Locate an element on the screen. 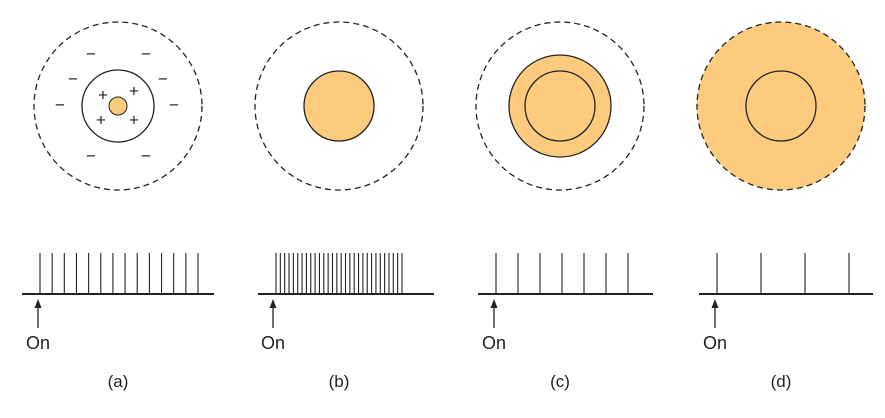  panel-c-caption: (c) is located at coordinates (560, 381).